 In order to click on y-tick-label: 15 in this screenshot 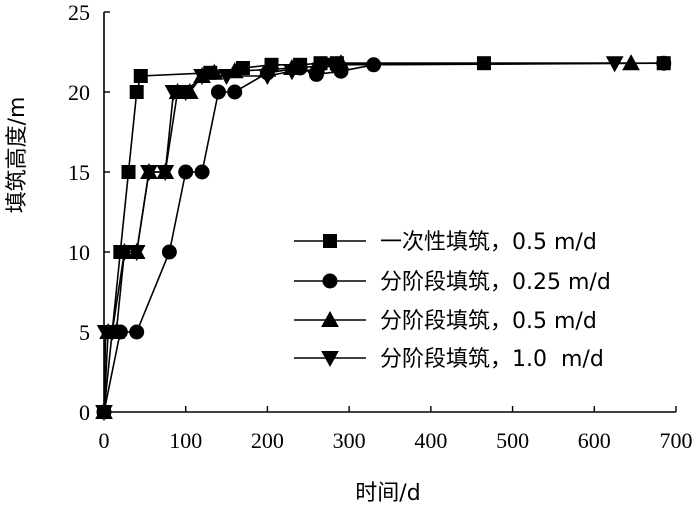, I will do `click(79, 172)`.